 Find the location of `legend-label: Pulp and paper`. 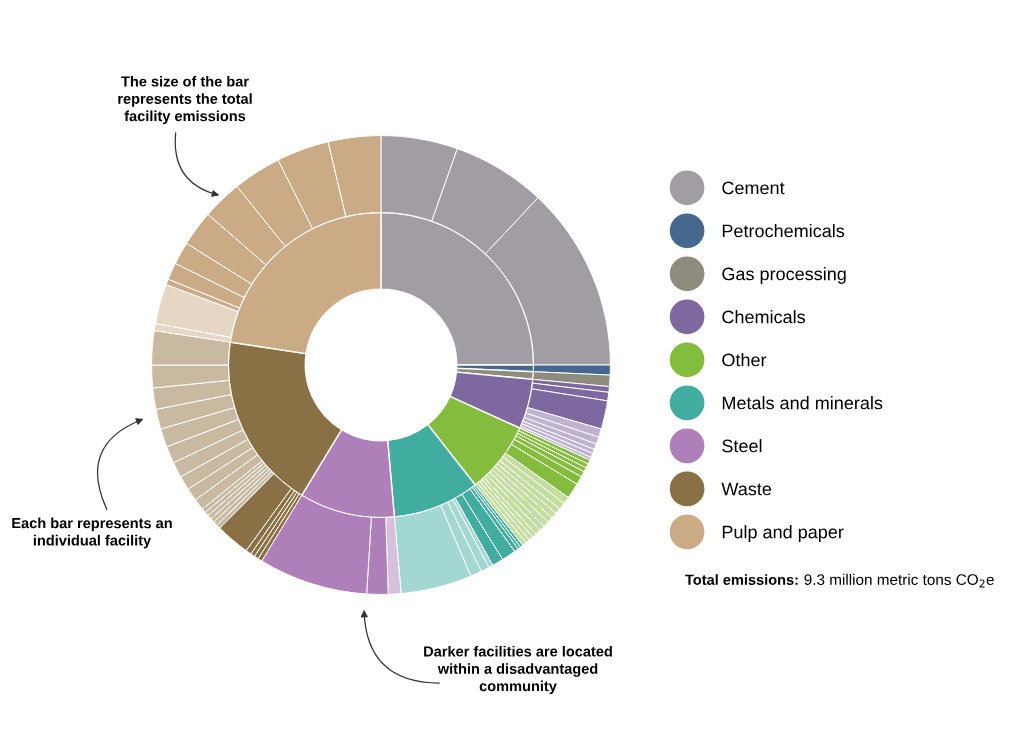

legend-label: Pulp and paper is located at coordinates (783, 533).